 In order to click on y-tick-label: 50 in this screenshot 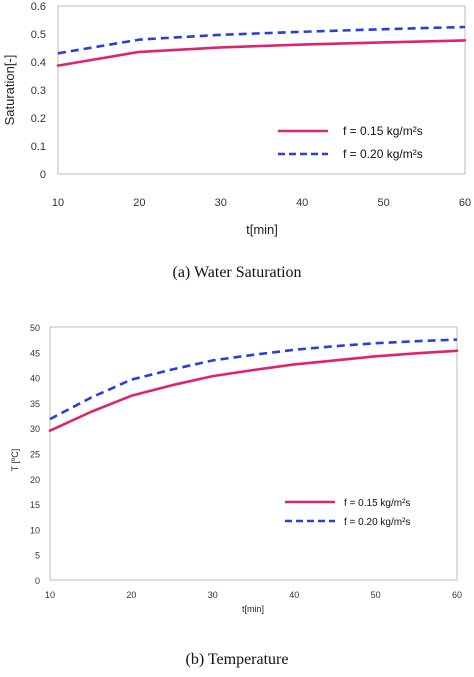, I will do `click(35, 328)`.